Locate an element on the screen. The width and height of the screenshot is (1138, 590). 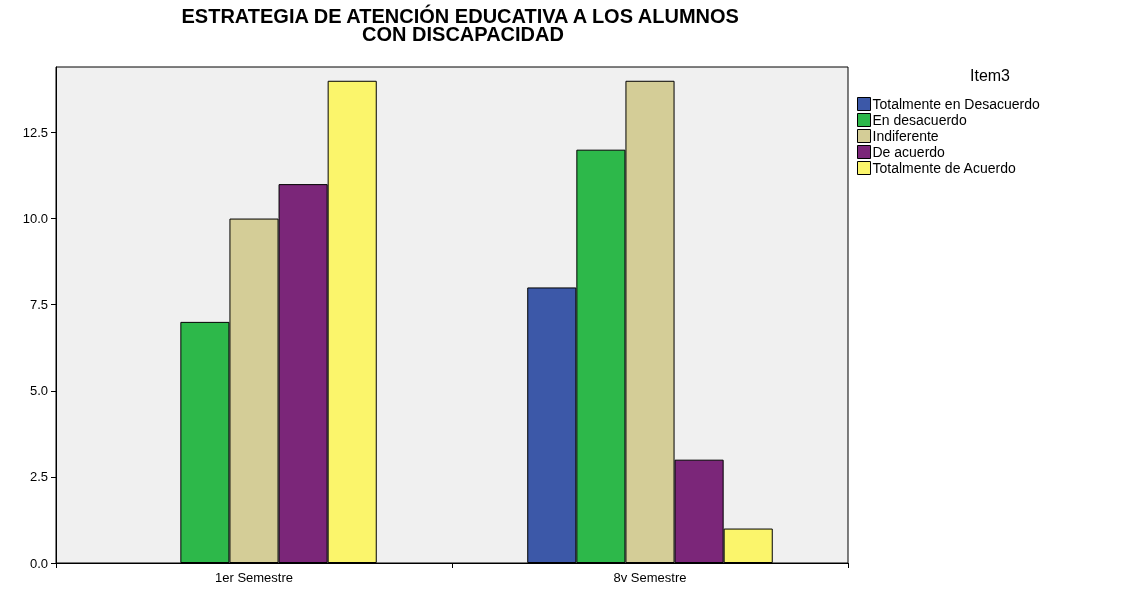
legend-label: Totalmente en Desacuerdo is located at coordinates (956, 104).